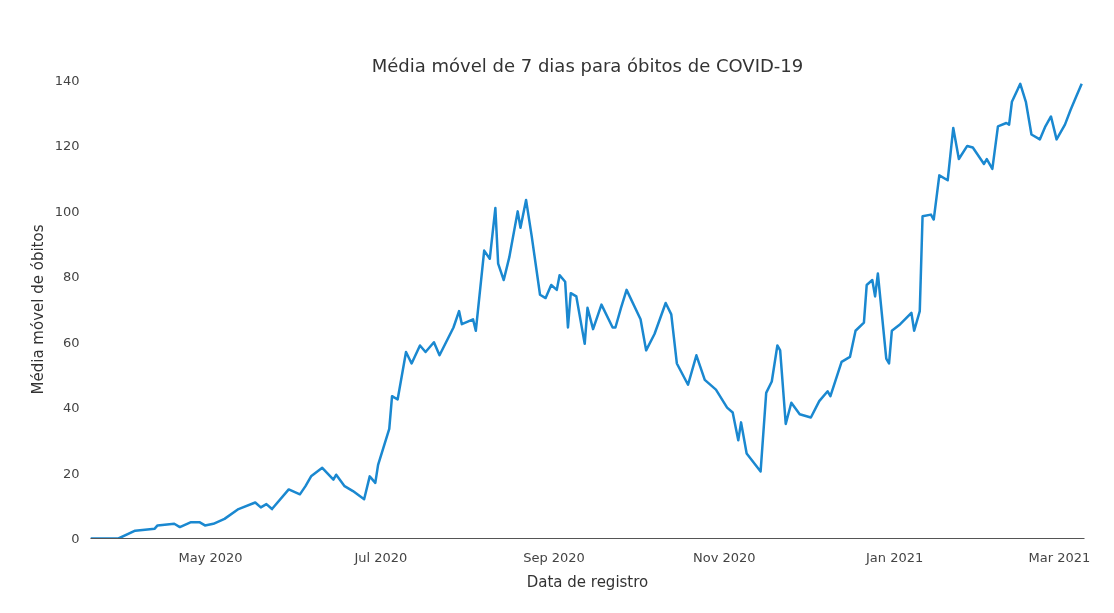  Describe the element at coordinates (67, 211) in the screenshot. I see `y-tick-label: 100` at that location.